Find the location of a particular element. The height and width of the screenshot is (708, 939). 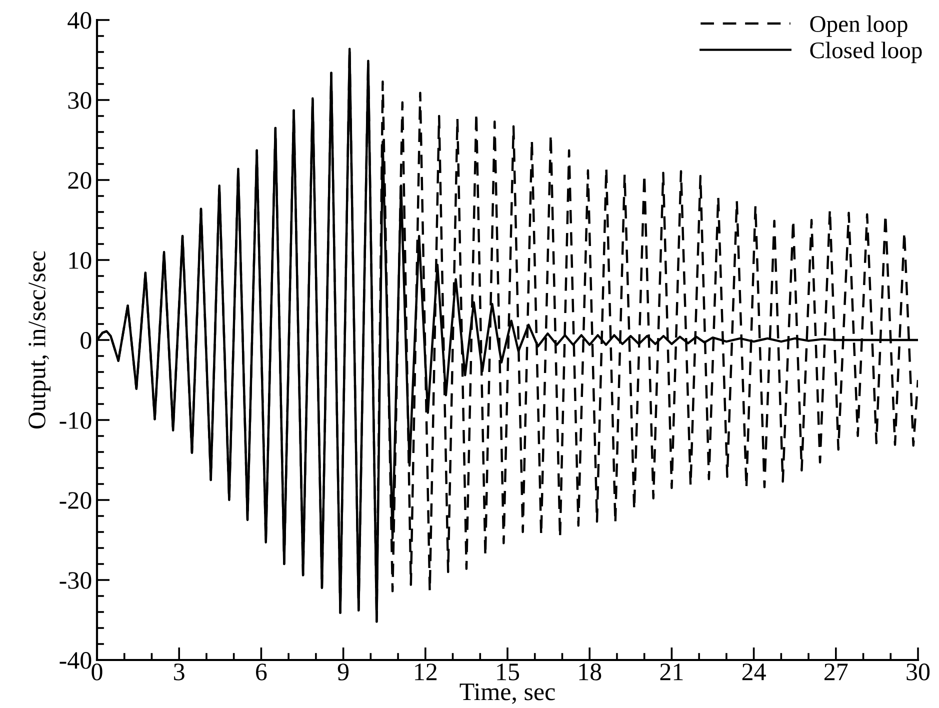

y-tick-label: -30 is located at coordinates (76, 580).